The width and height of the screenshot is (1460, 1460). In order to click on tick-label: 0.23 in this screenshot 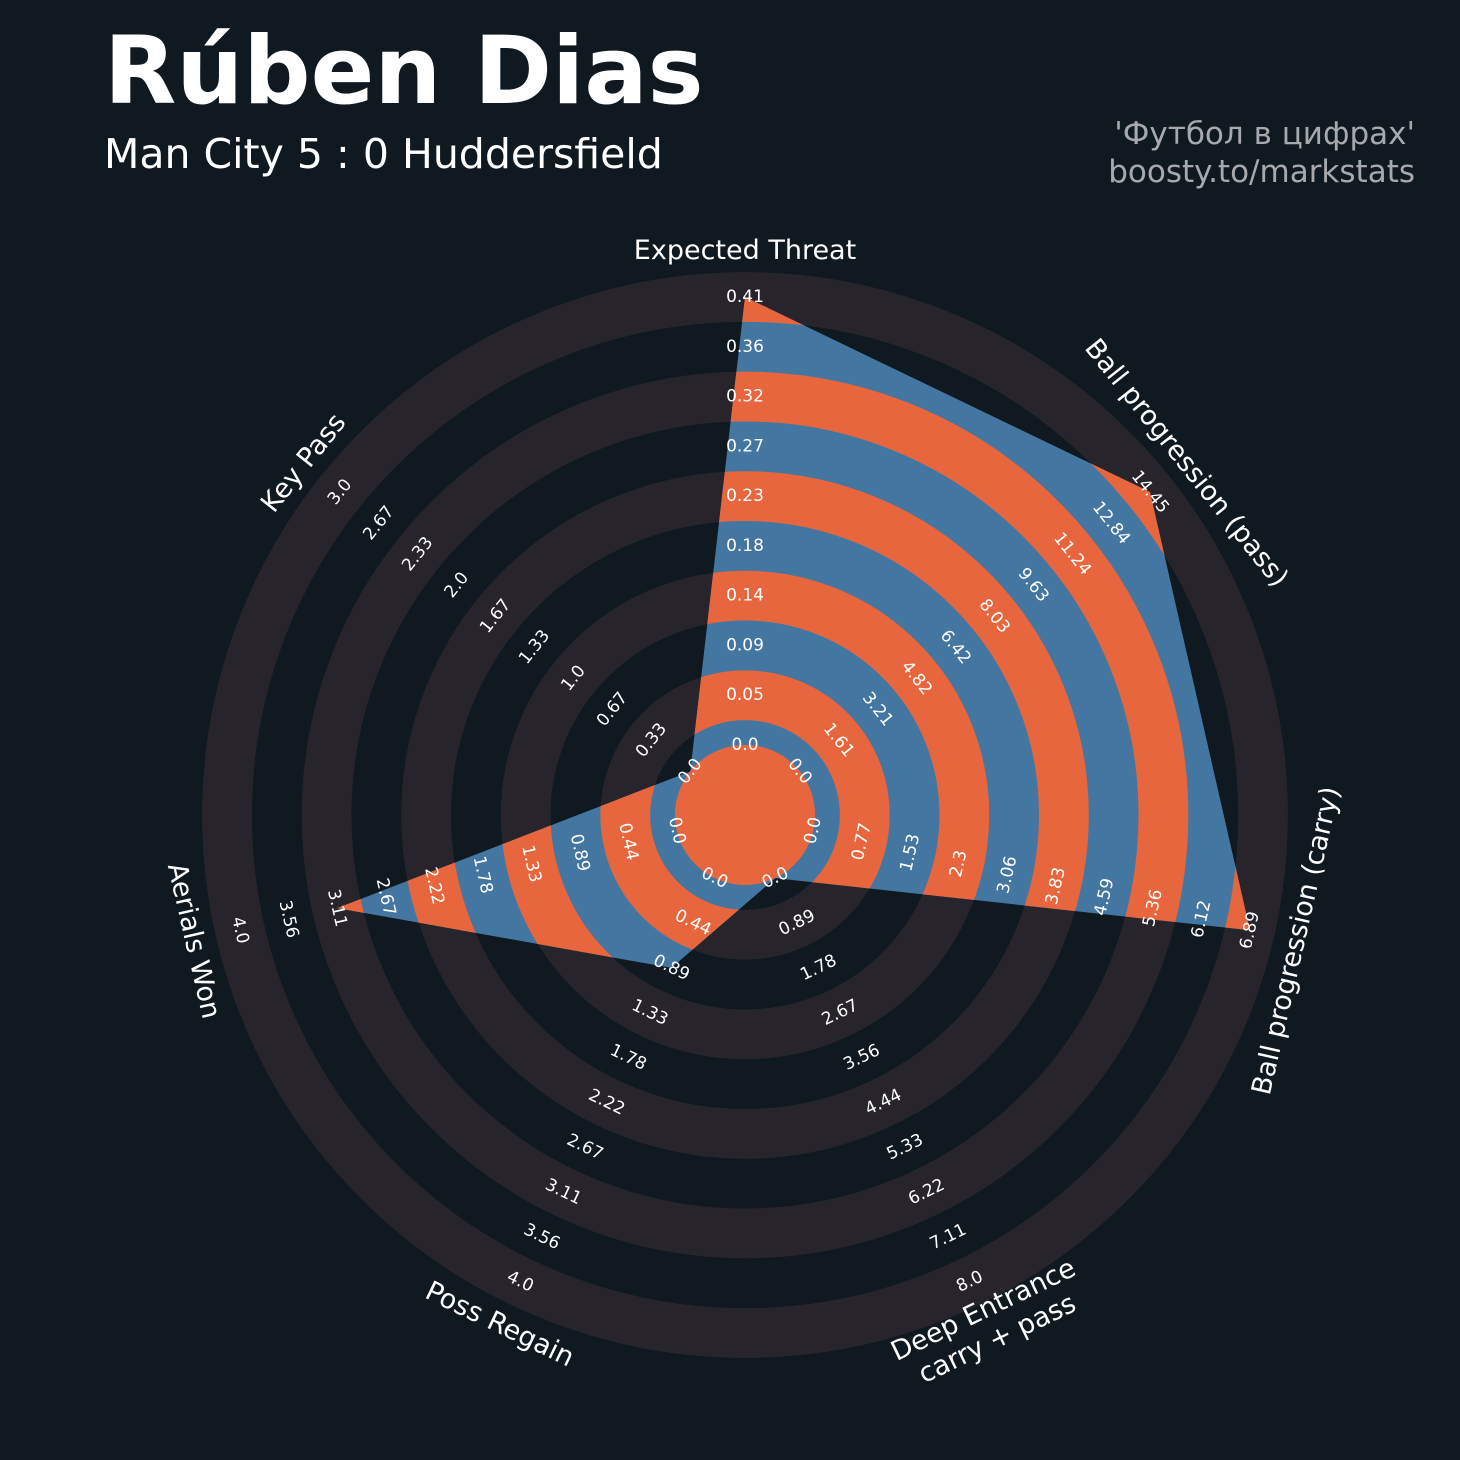, I will do `click(745, 496)`.